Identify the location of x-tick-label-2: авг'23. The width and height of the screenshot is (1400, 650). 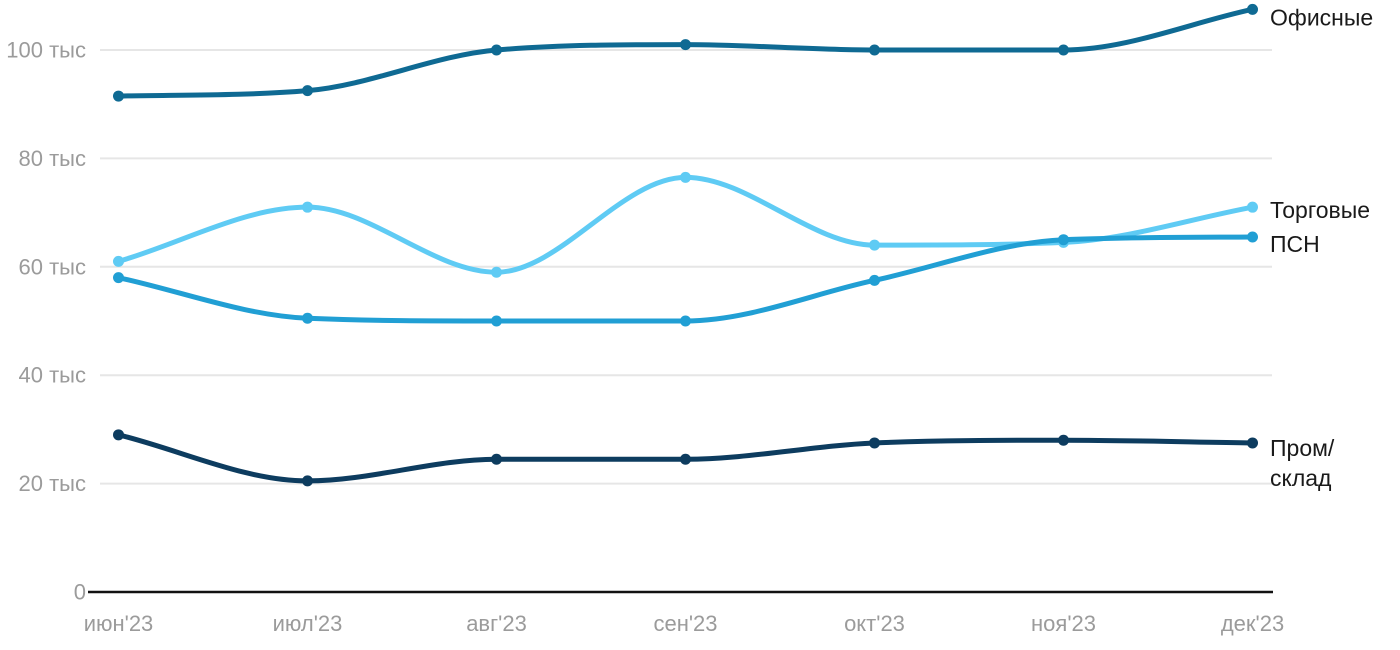
(496, 623).